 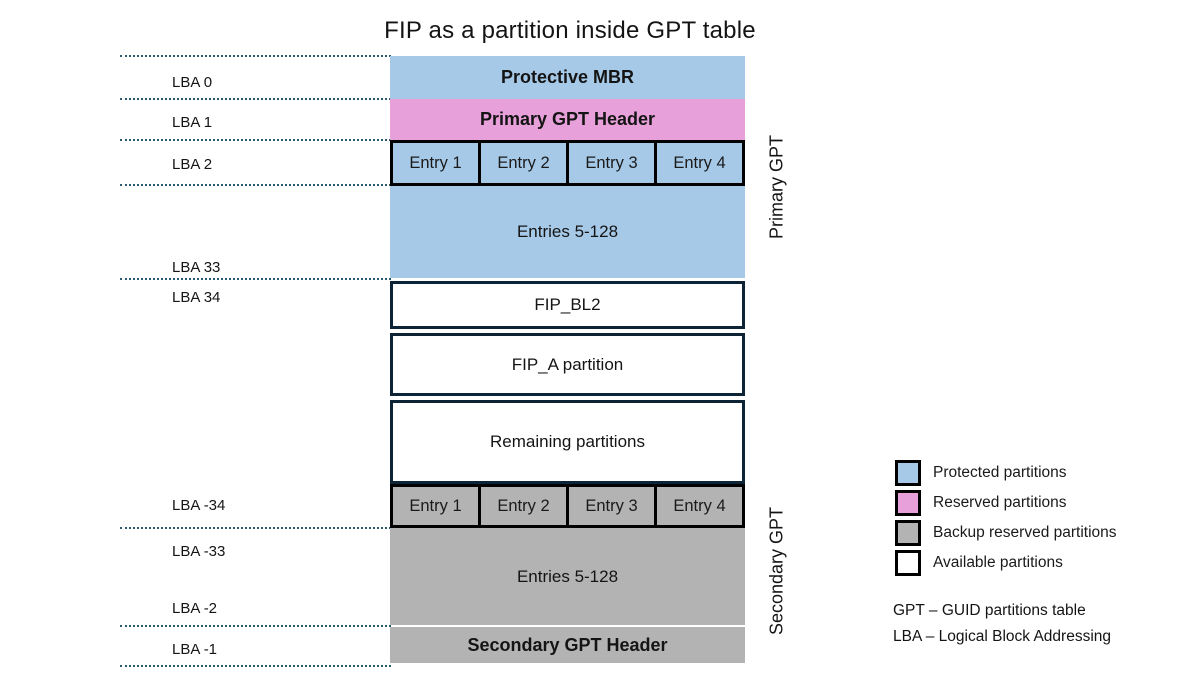 I want to click on secondary-entry-row: Entry 1 Entry 2 Entry 3 Entry 4, so click(x=567, y=506).